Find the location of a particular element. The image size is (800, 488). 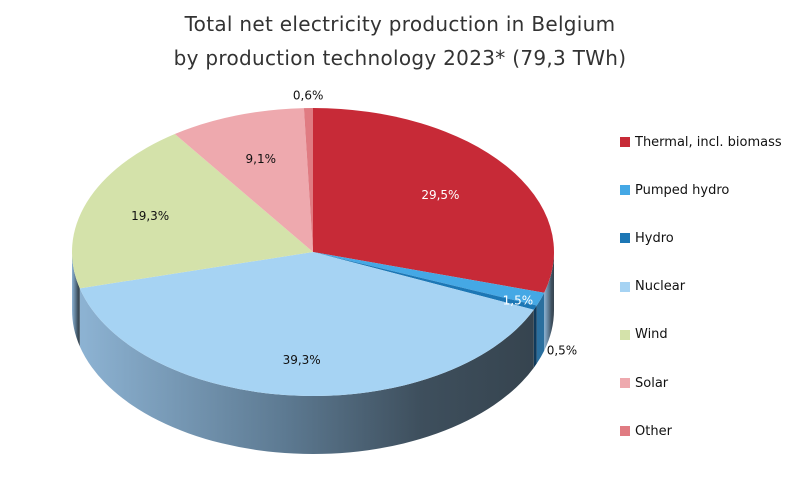

pie-slice-thermal-incl-biomass is located at coordinates (433, 200).